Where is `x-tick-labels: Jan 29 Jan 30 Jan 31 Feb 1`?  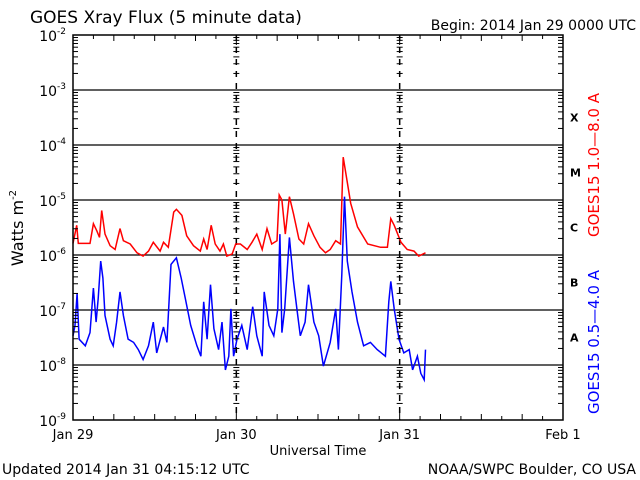 x-tick-labels: Jan 29 Jan 30 Jan 31 Feb 1 is located at coordinates (316, 435).